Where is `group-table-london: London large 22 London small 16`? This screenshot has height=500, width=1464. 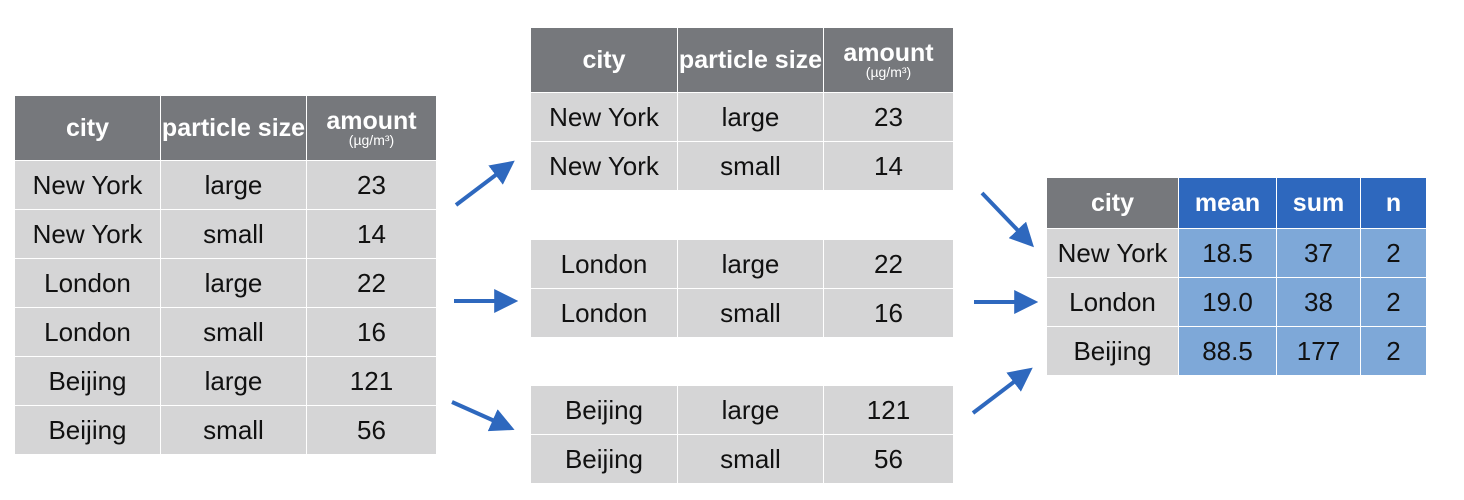
group-table-london: London large 22 London small 16 is located at coordinates (742, 288).